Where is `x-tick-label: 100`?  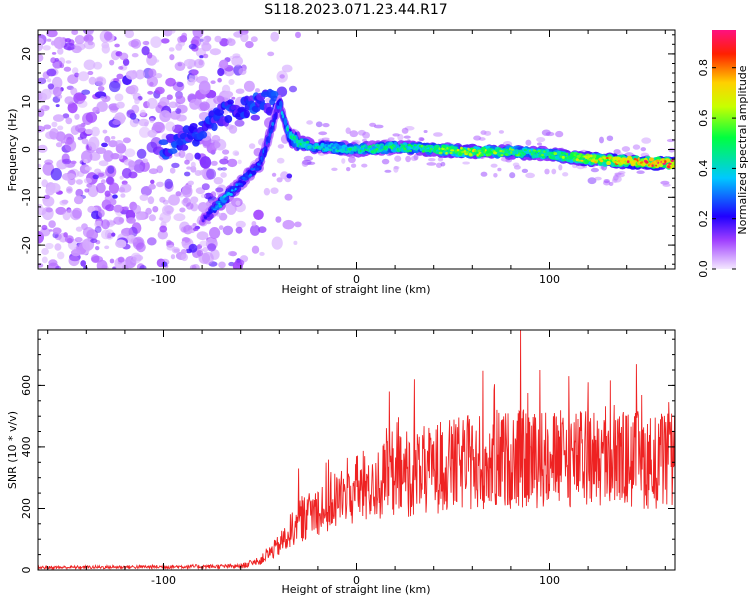 x-tick-label: 100 is located at coordinates (549, 279).